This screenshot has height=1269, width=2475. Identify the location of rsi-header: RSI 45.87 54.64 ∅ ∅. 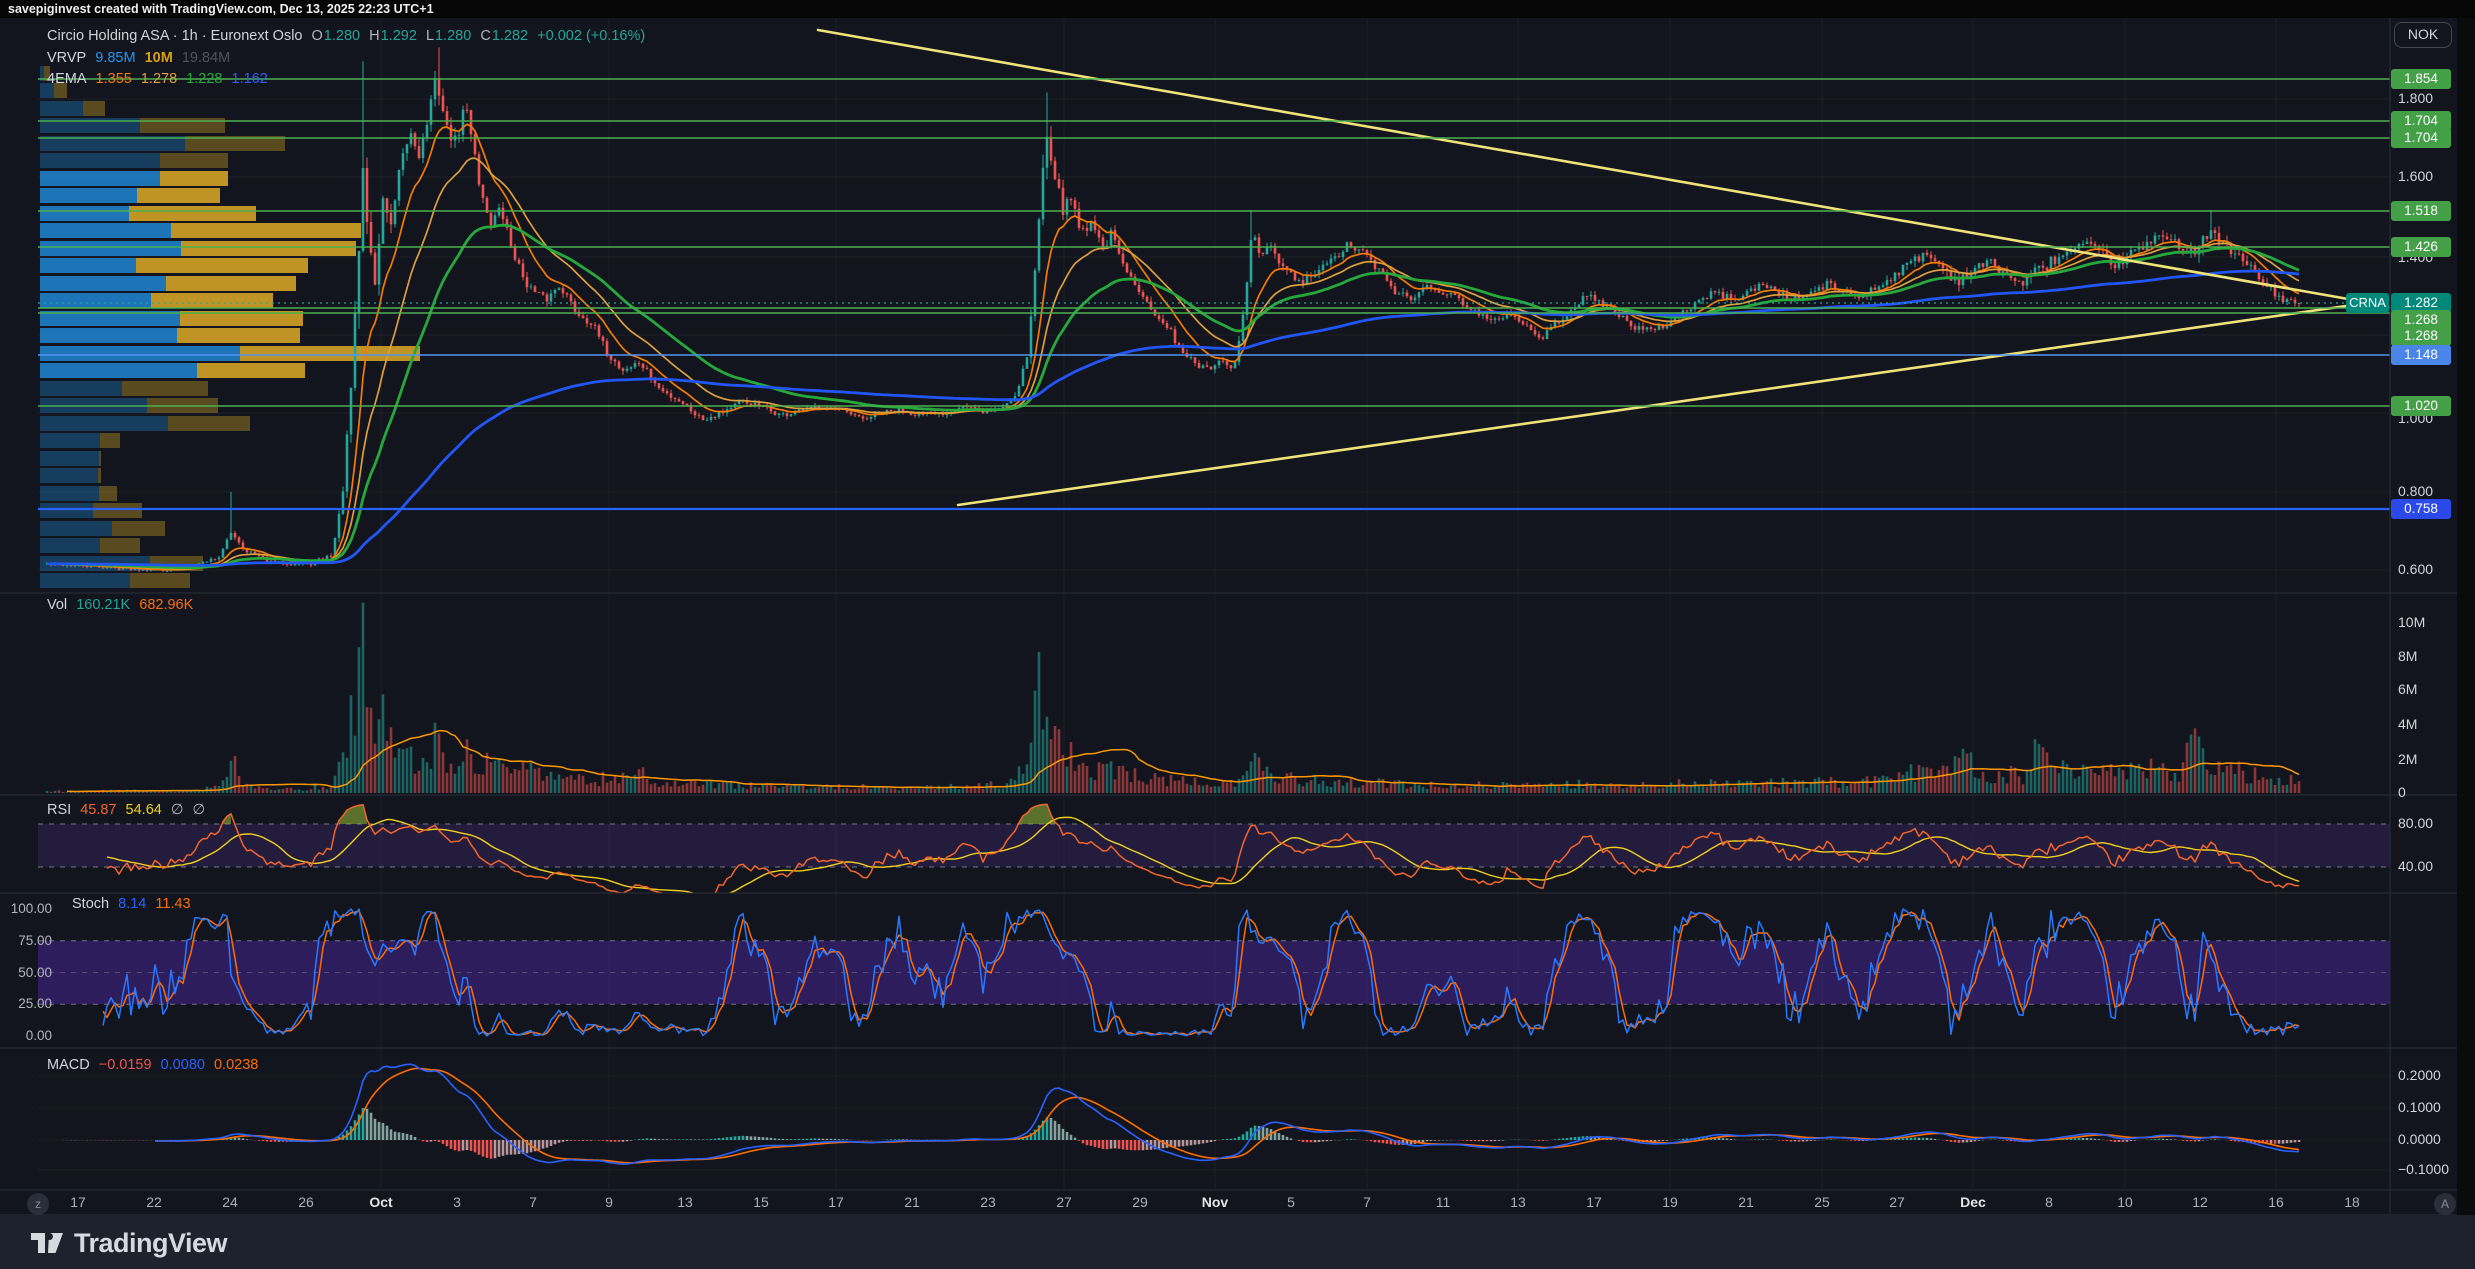
(128, 810).